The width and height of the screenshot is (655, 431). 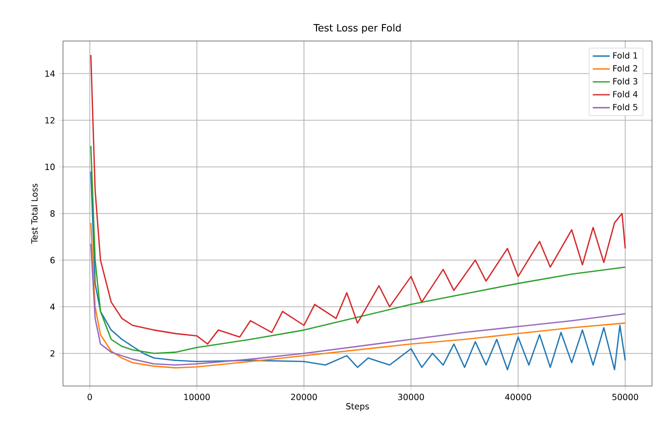 I want to click on chart-title: Test Loss per Fold, so click(x=357, y=29).